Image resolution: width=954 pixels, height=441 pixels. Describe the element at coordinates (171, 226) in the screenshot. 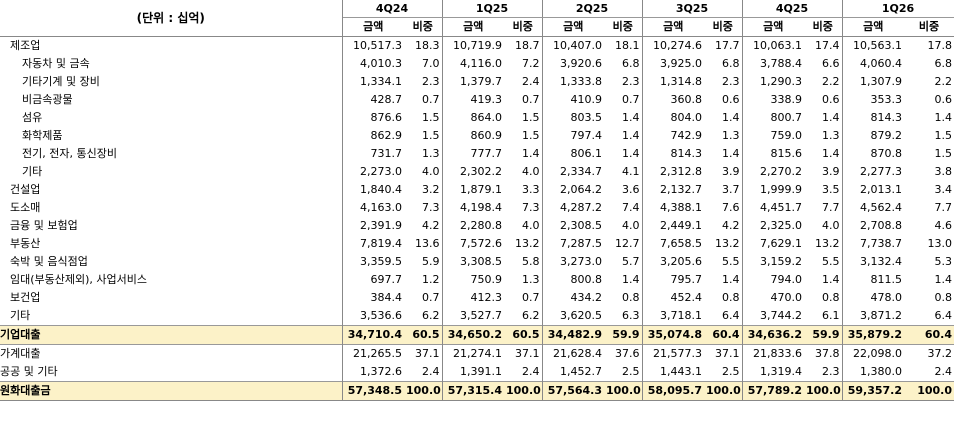

I see `row-label: 금융 및 보험업` at that location.